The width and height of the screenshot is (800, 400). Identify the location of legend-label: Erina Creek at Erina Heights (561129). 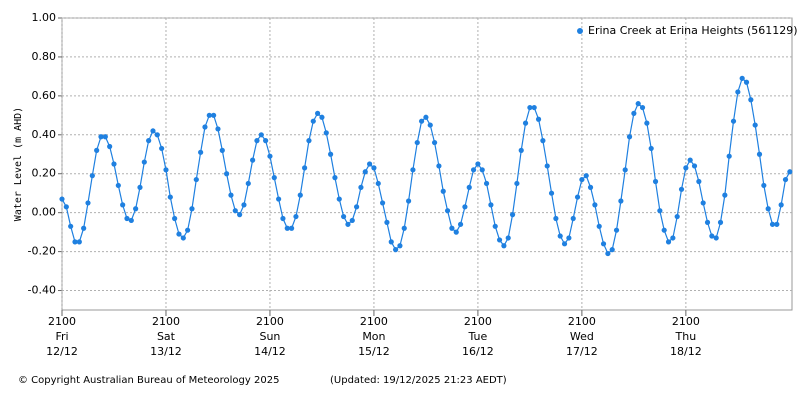
(693, 30).